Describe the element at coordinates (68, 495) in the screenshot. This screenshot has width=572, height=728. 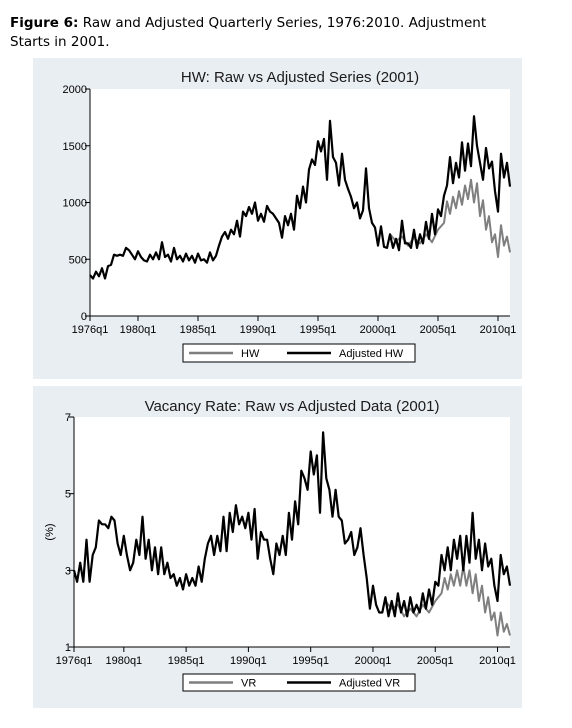
I see `vr-y-tick-label: 5` at that location.